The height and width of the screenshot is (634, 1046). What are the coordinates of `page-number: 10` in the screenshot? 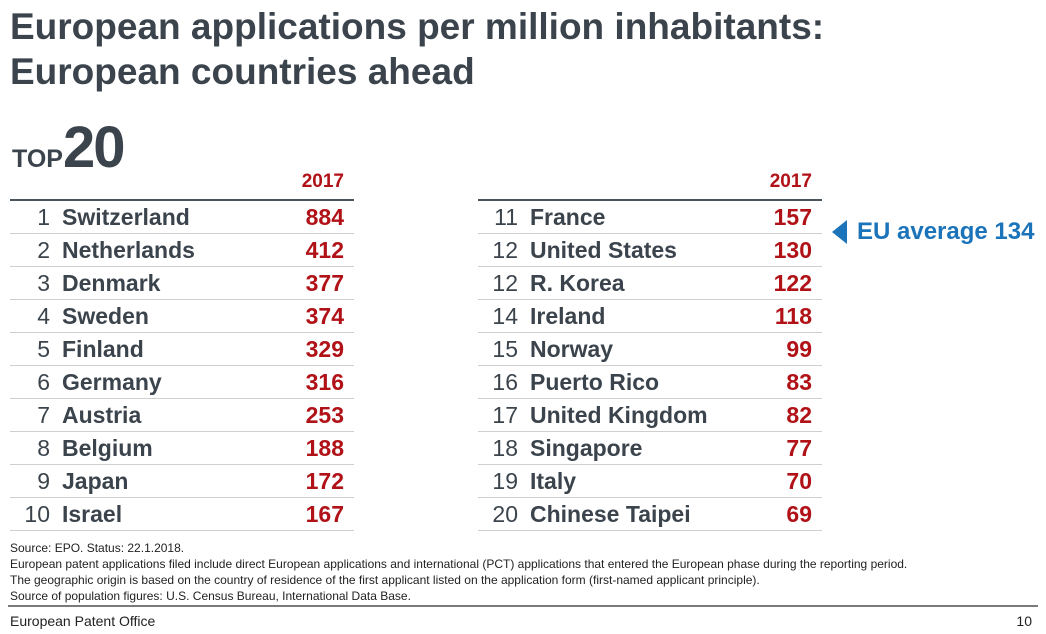 It's located at (1024, 621).